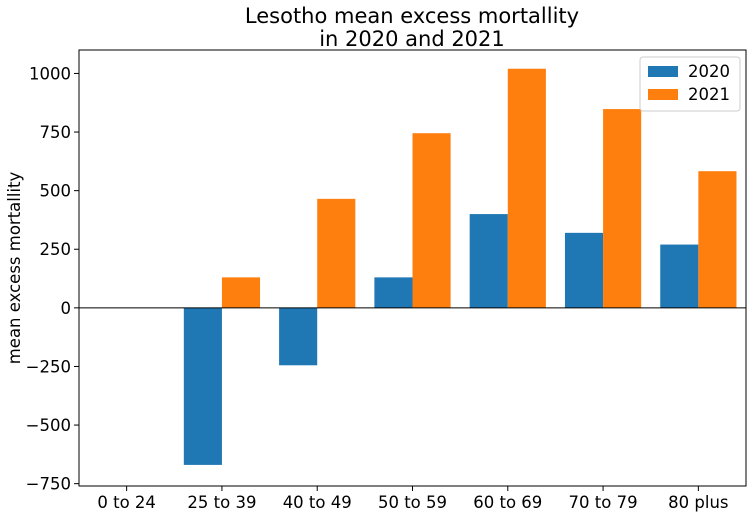 Image resolution: width=753 pixels, height=514 pixels. Describe the element at coordinates (56, 132) in the screenshot. I see `y-tick-label: 750` at that location.